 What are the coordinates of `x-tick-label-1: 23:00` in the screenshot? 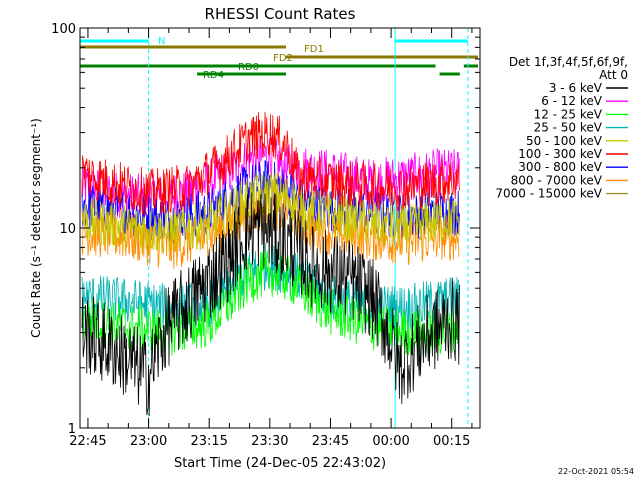 It's located at (148, 441).